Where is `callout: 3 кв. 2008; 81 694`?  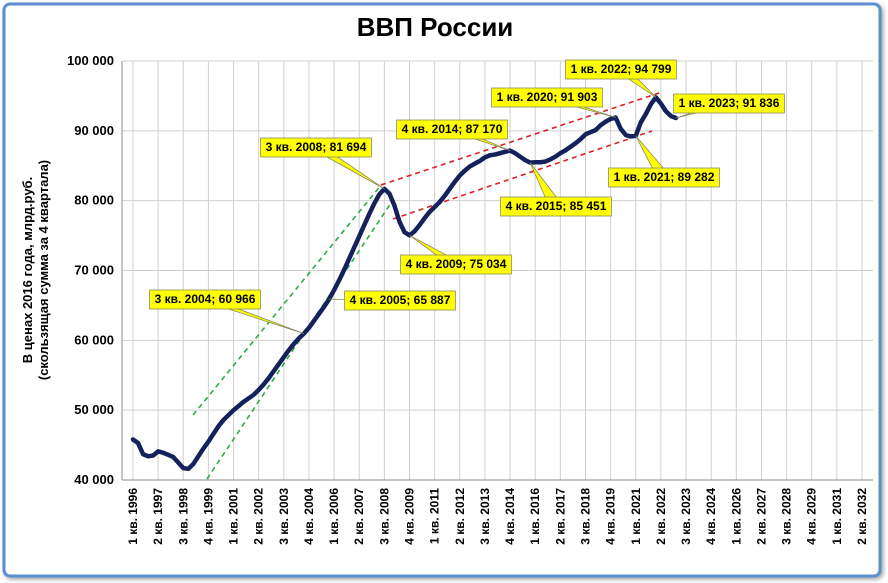 callout: 3 кв. 2008; 81 694 is located at coordinates (322, 163).